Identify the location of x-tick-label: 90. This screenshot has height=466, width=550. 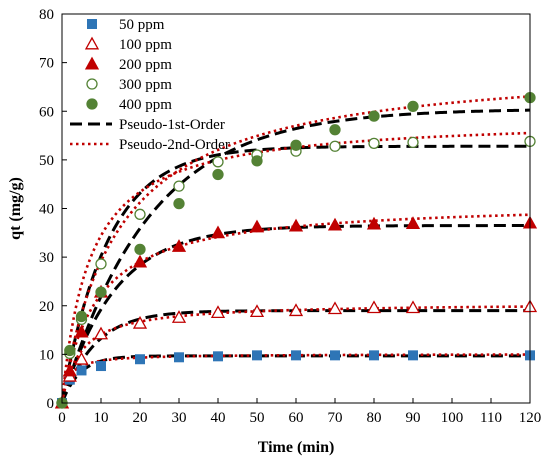
(413, 418).